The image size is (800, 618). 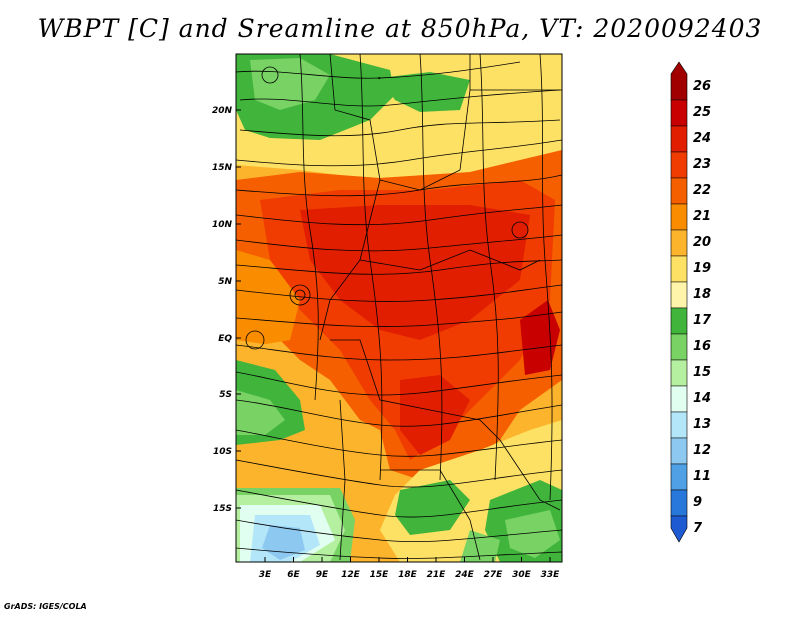 I want to click on lon-label: 6E, so click(x=293, y=575).